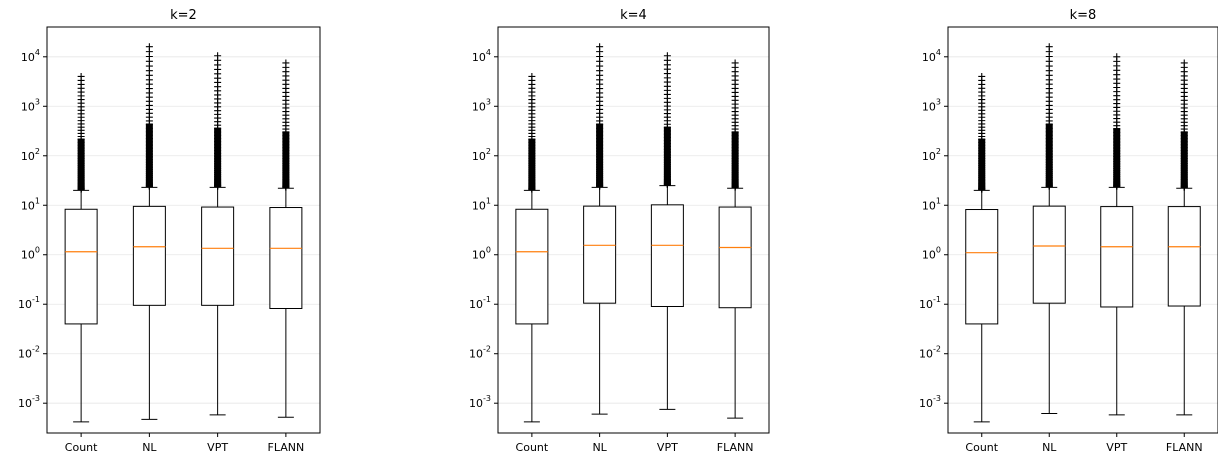  What do you see at coordinates (938, 250) in the screenshot?
I see `y-tick-exponent: 0` at bounding box center [938, 250].